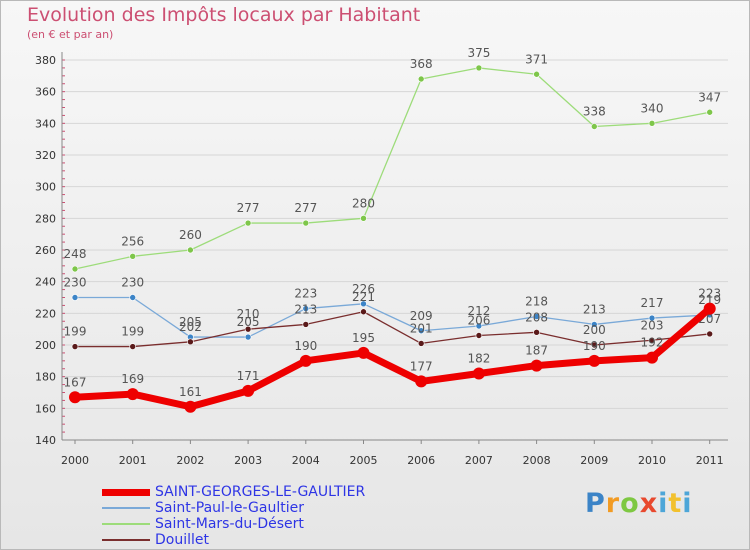 Image resolution: width=750 pixels, height=550 pixels. Describe the element at coordinates (421, 316) in the screenshot. I see `data-label: 209` at that location.